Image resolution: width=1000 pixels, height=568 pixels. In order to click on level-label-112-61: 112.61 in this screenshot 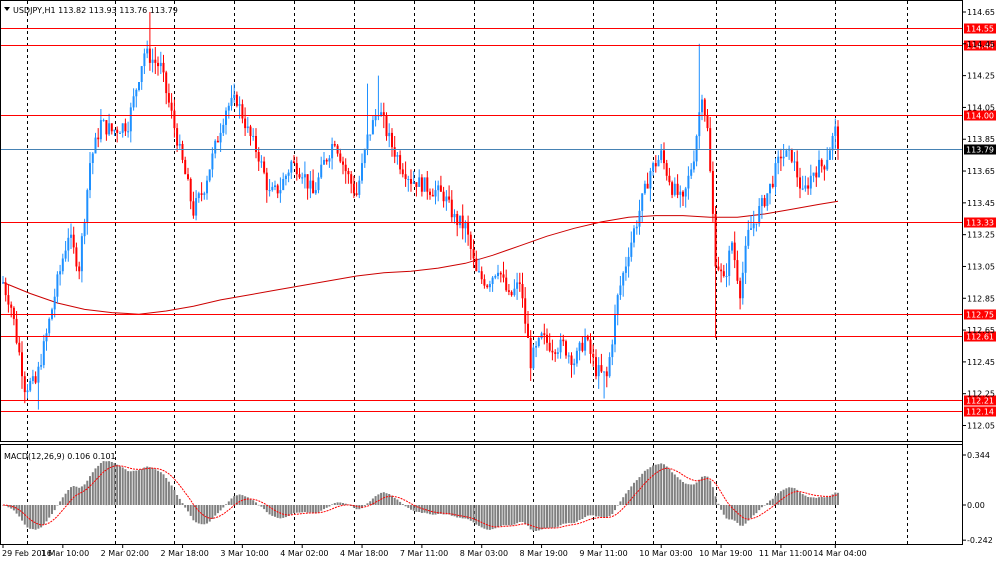, I will do `click(980, 337)`.